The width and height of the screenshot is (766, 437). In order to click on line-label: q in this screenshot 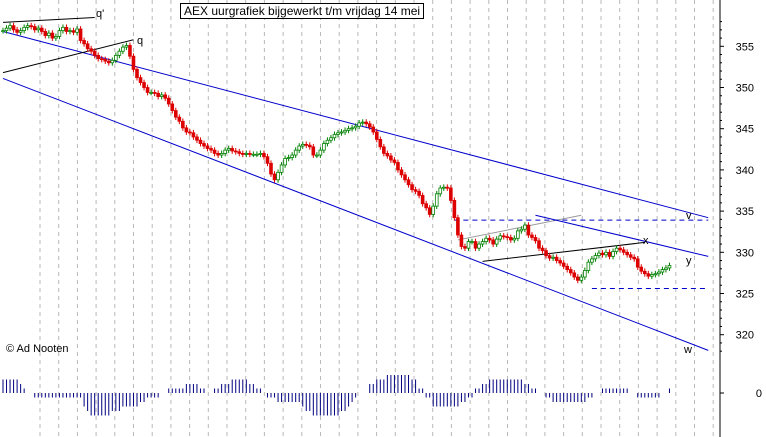, I will do `click(140, 41)`.